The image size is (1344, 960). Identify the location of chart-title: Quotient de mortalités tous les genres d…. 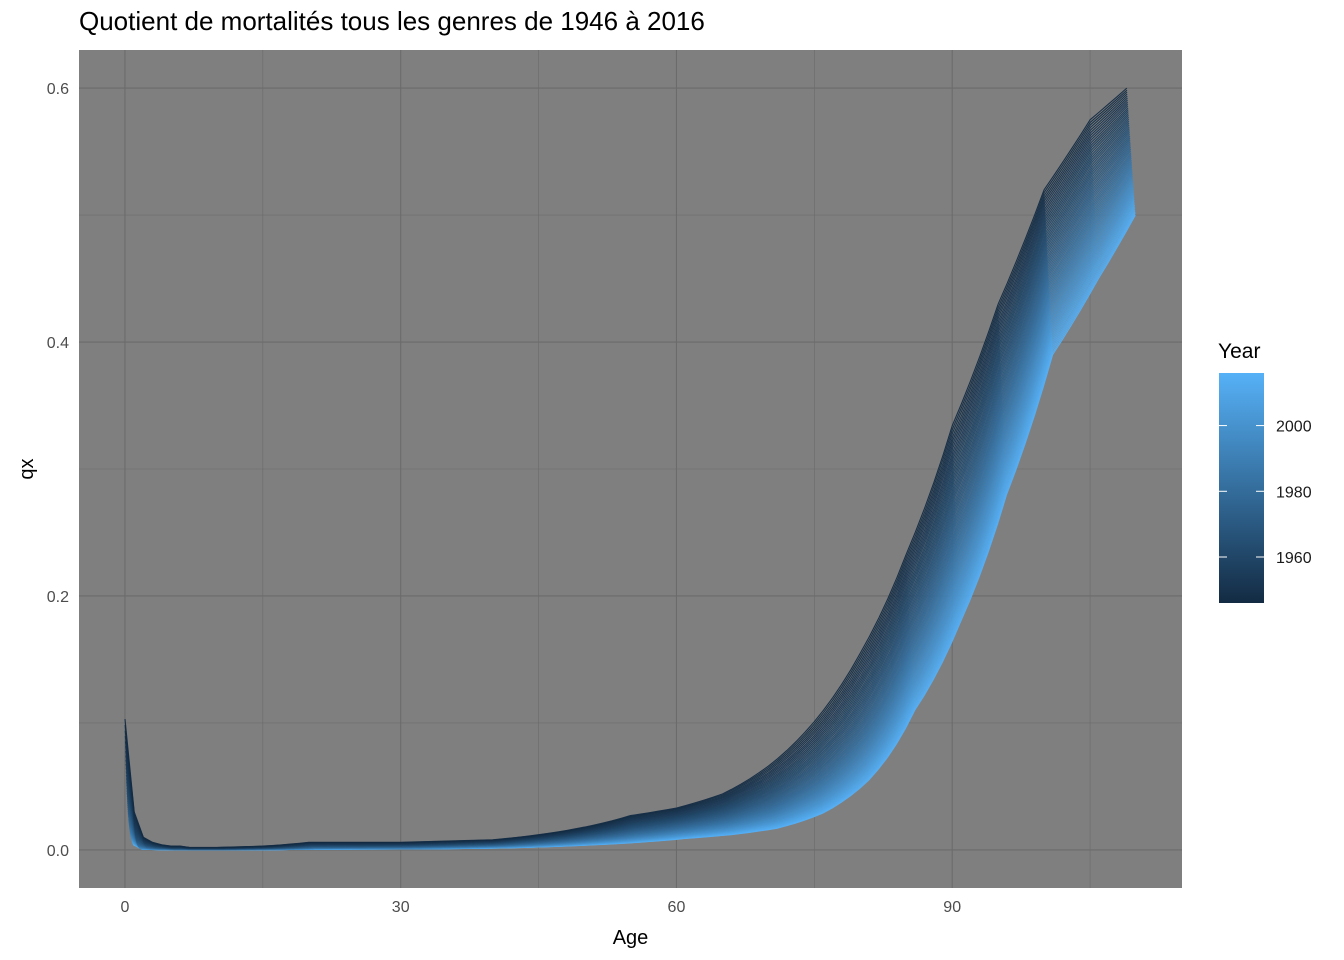
(392, 21).